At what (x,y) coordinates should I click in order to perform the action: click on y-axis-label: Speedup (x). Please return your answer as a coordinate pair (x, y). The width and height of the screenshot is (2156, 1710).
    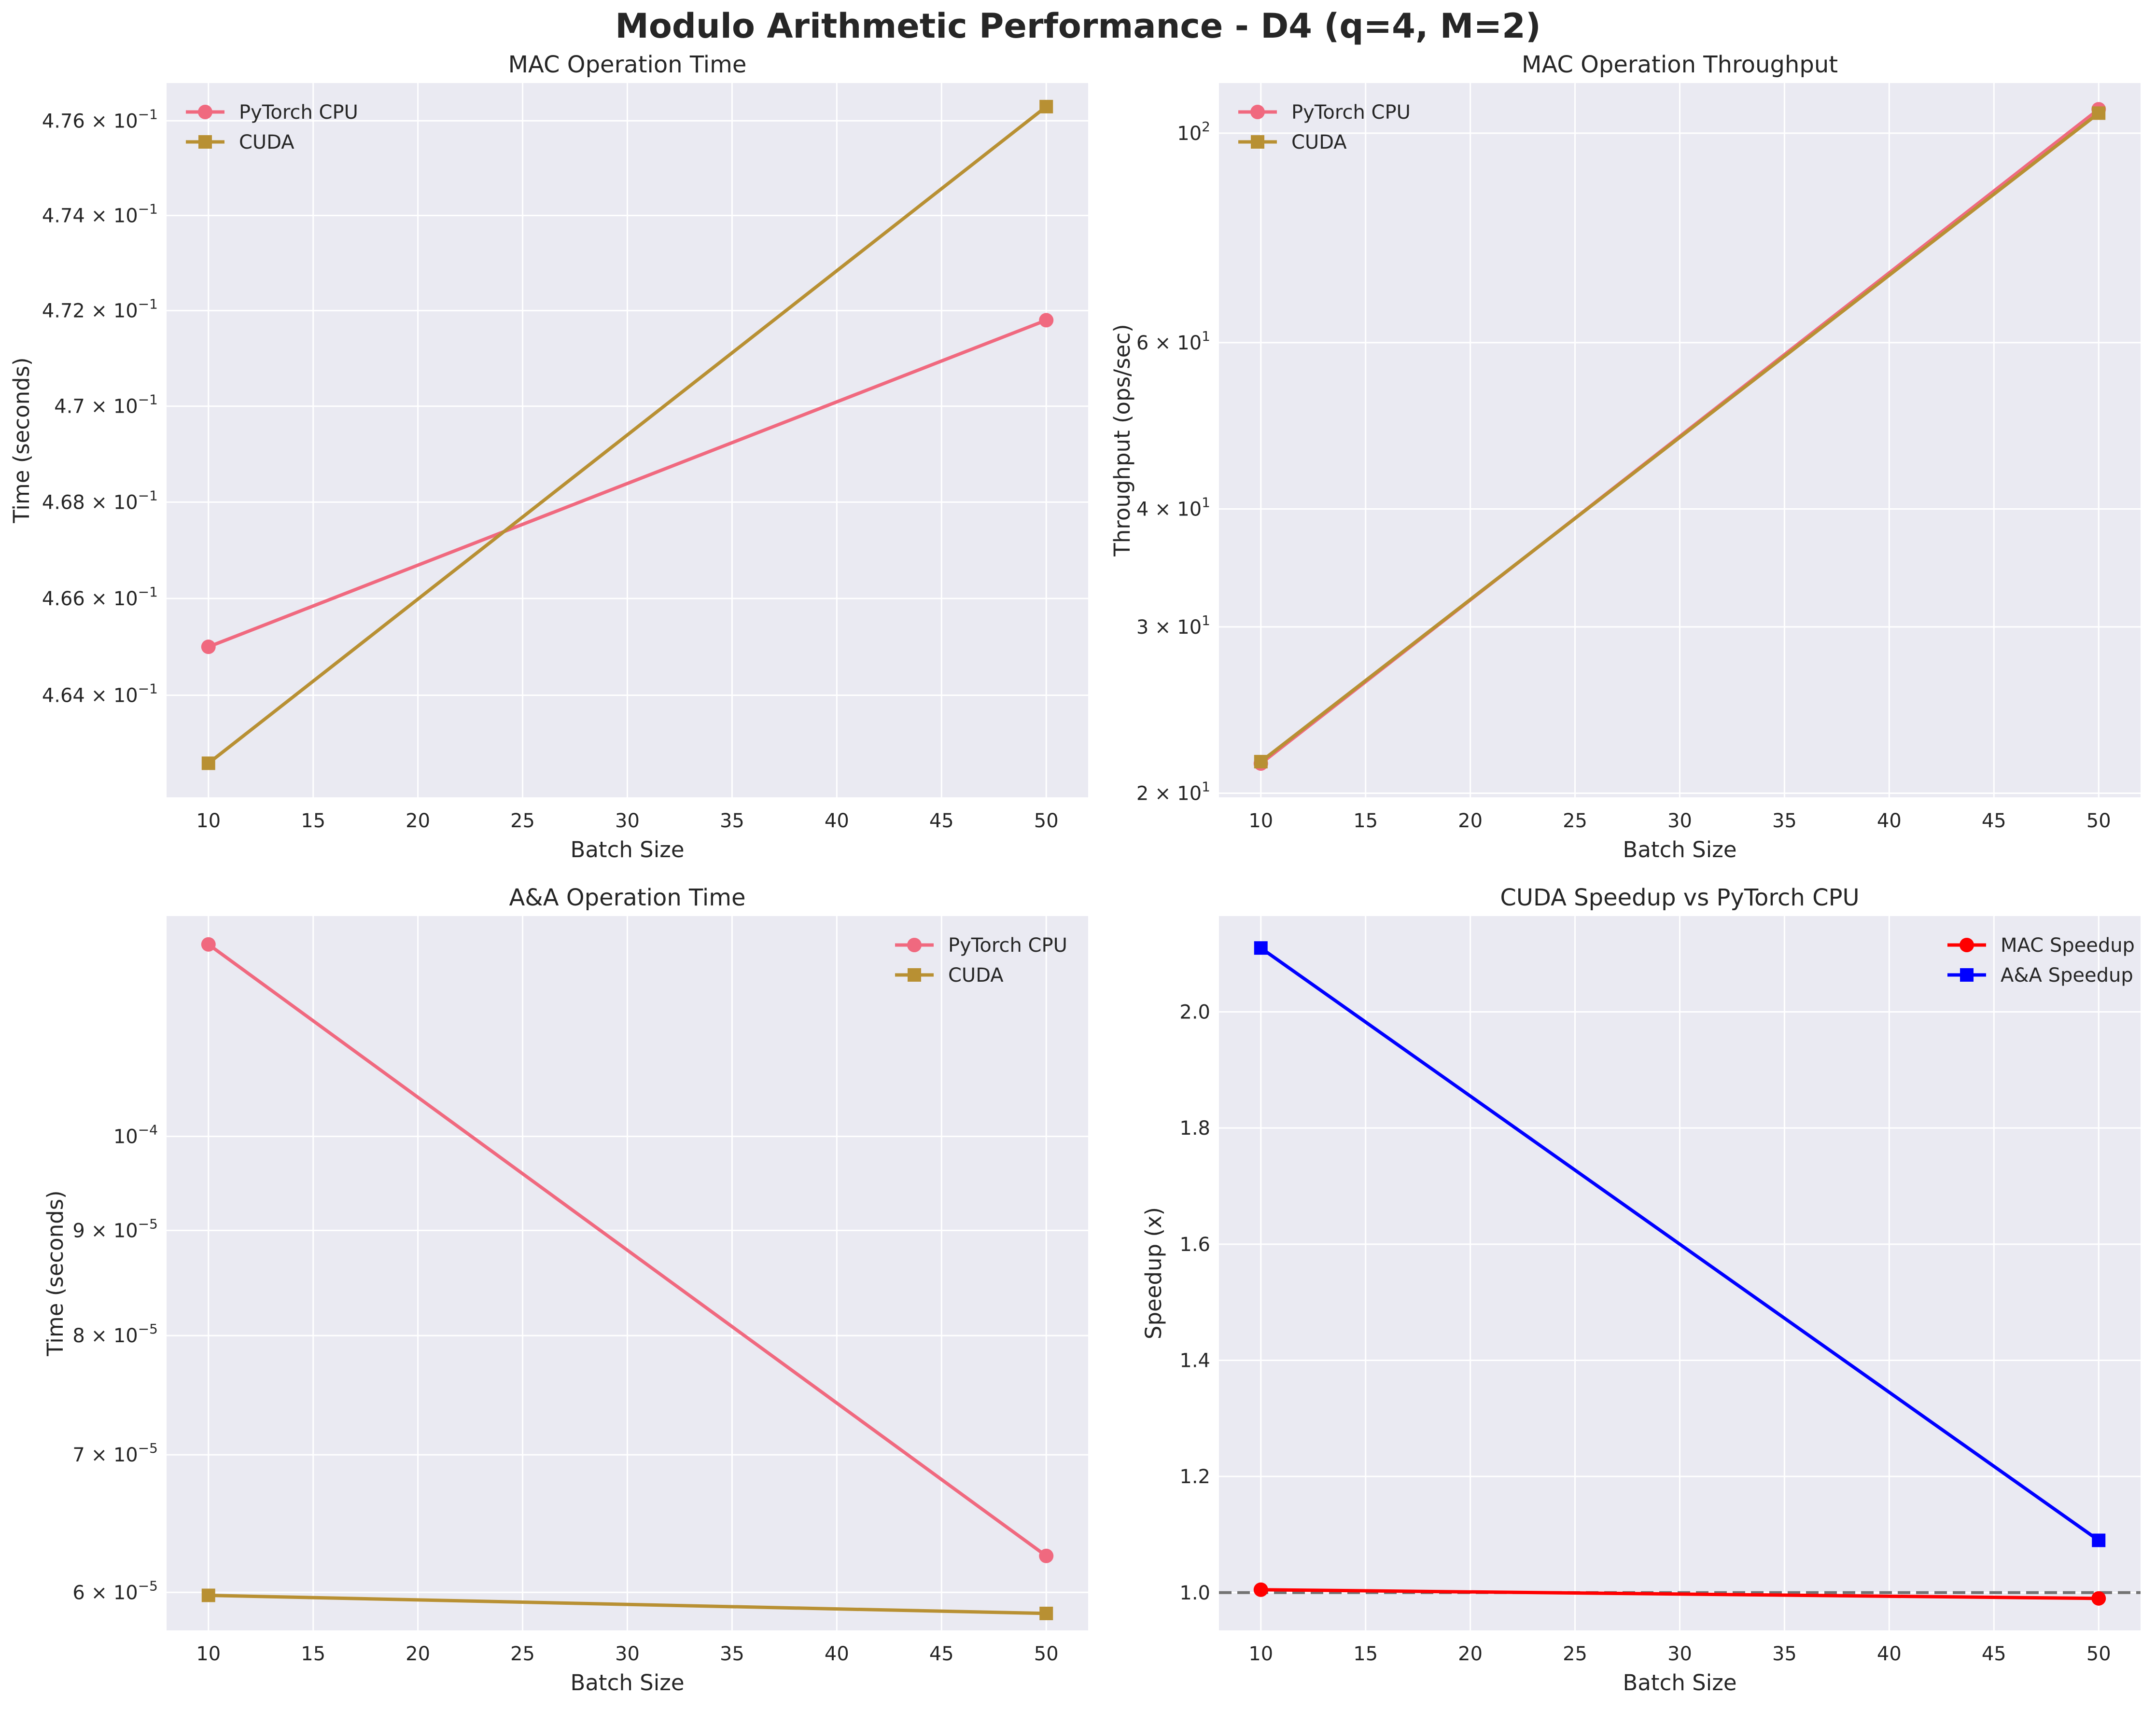
    Looking at the image, I should click on (1154, 1273).